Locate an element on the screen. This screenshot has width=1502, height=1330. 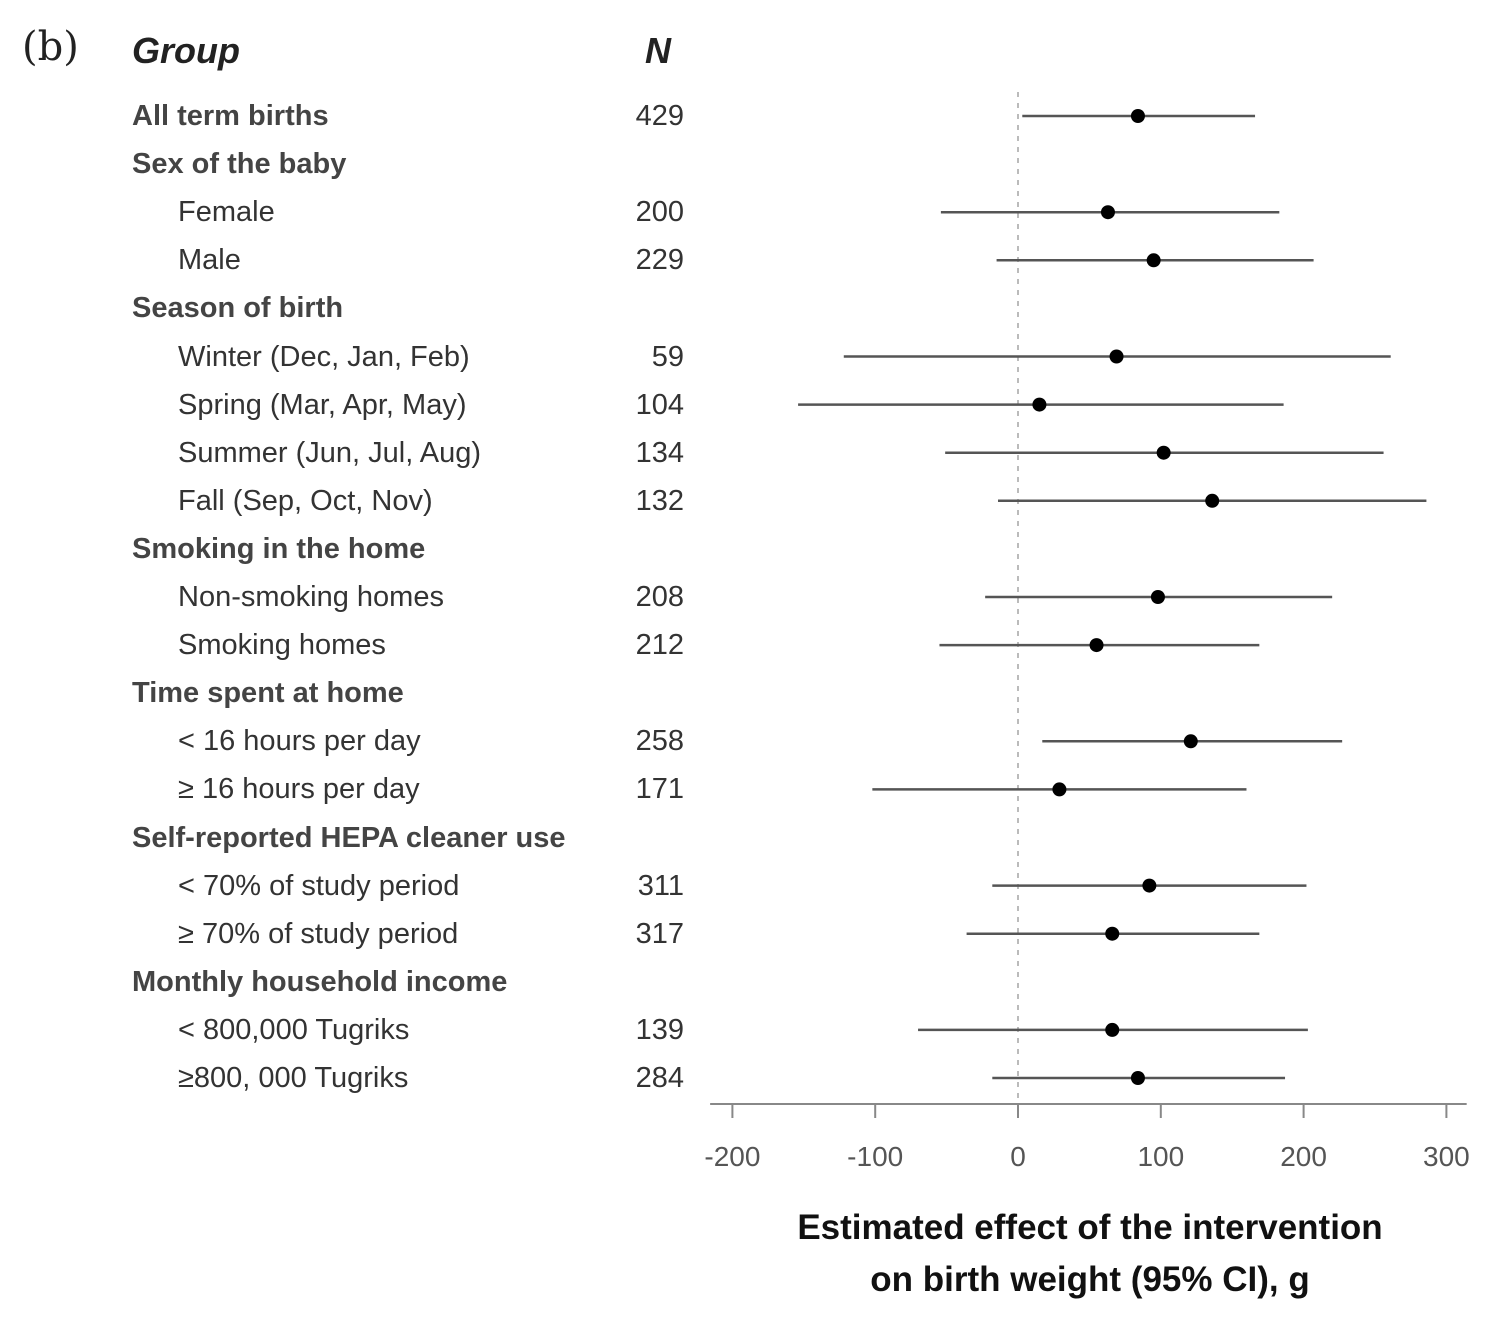
row-n-value: 212 is located at coordinates (659, 645).